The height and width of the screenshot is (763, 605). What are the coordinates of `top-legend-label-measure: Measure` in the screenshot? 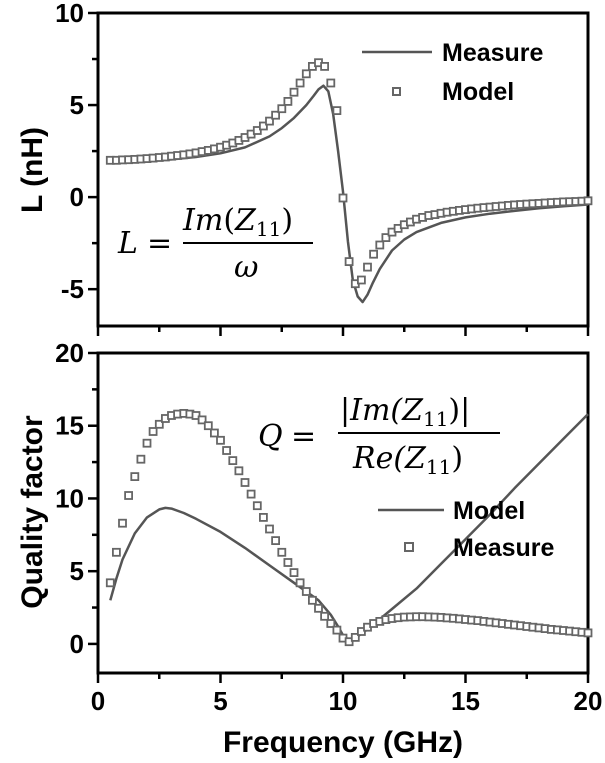 It's located at (493, 53).